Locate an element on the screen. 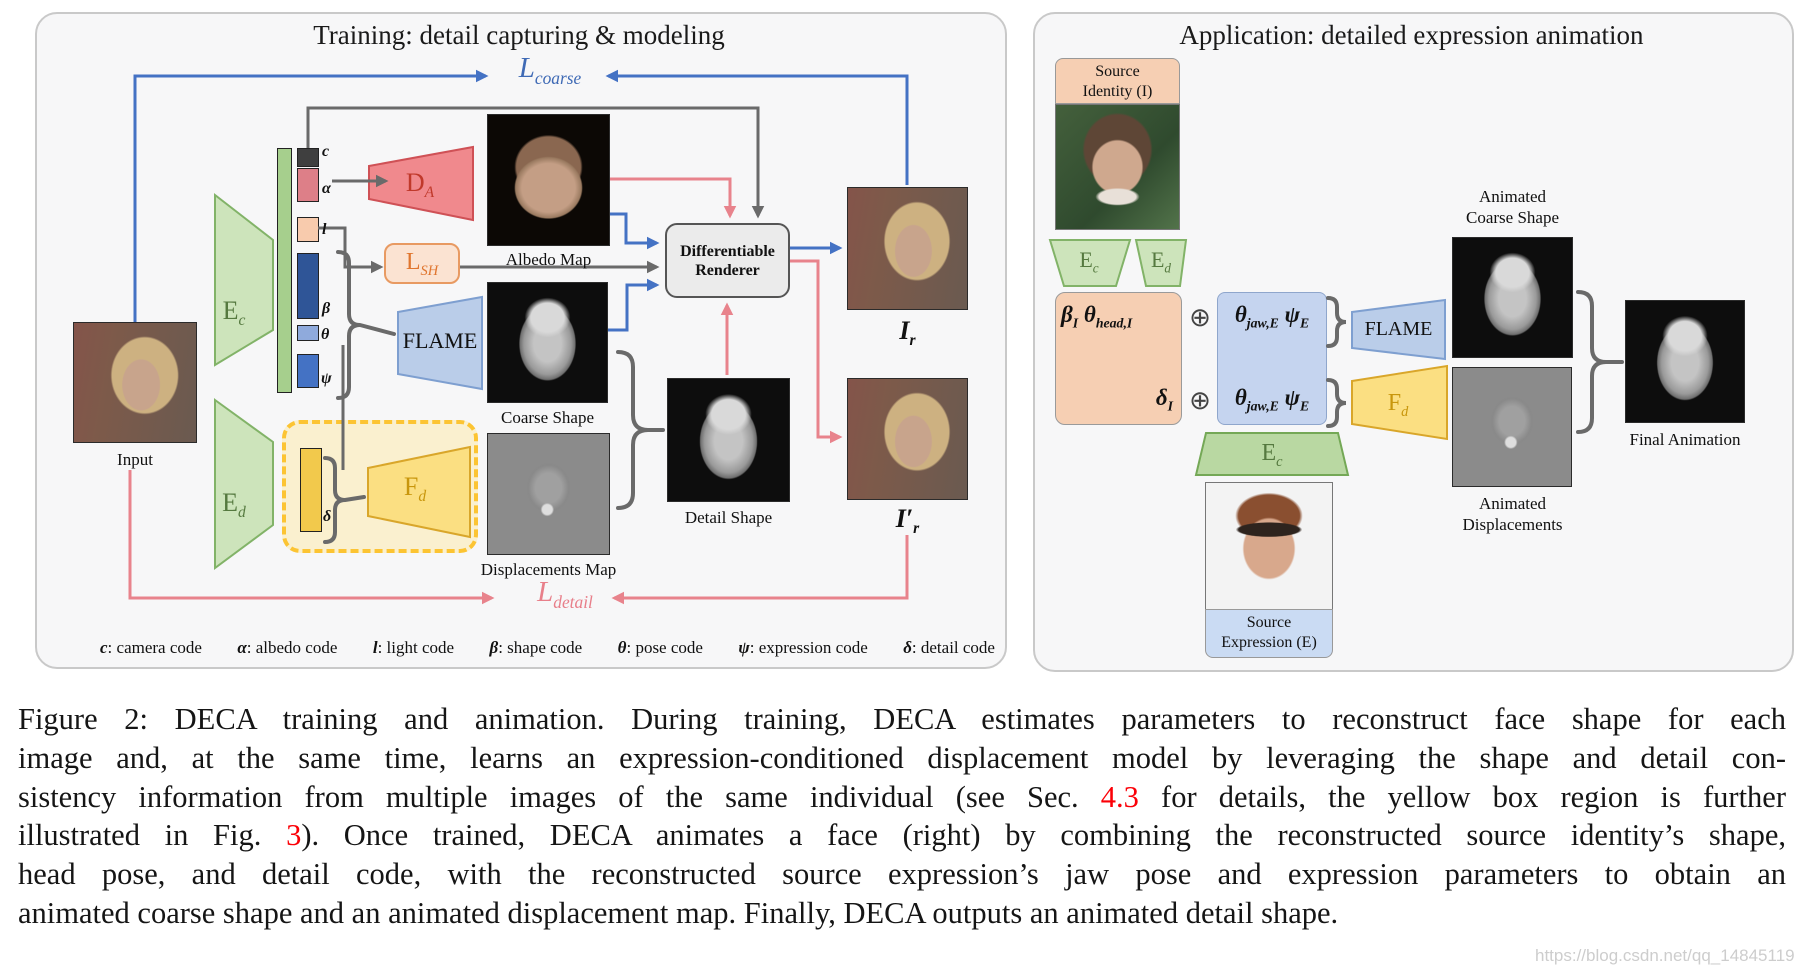 Image resolution: width=1802 pixels, height=978 pixels. detail-code-letter: δ is located at coordinates (327, 516).